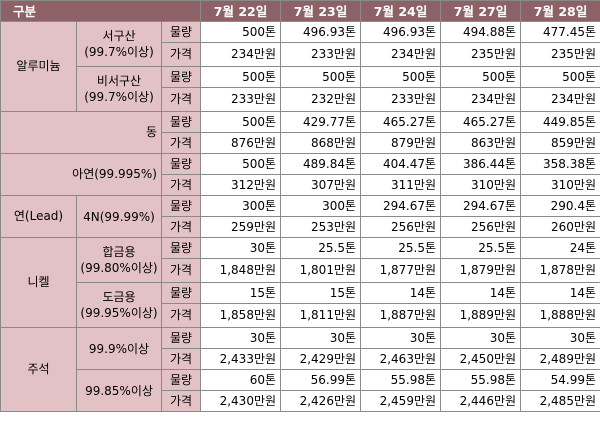  Describe the element at coordinates (241, 380) in the screenshot. I see `table-cell: 60톤` at that location.